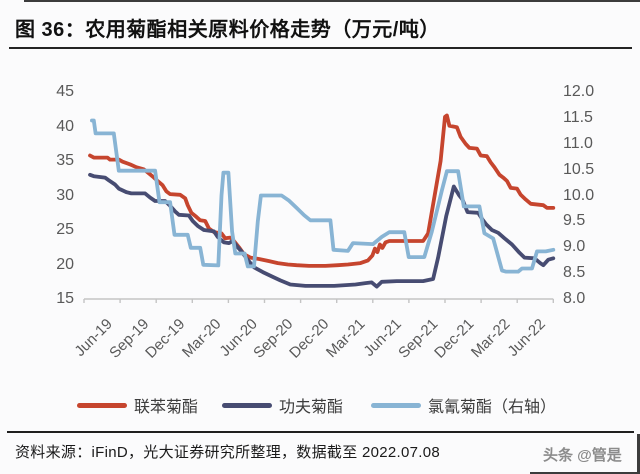 The height and width of the screenshot is (474, 640). Describe the element at coordinates (579, 169) in the screenshot. I see `right-axis-tick-label: 10.5` at that location.